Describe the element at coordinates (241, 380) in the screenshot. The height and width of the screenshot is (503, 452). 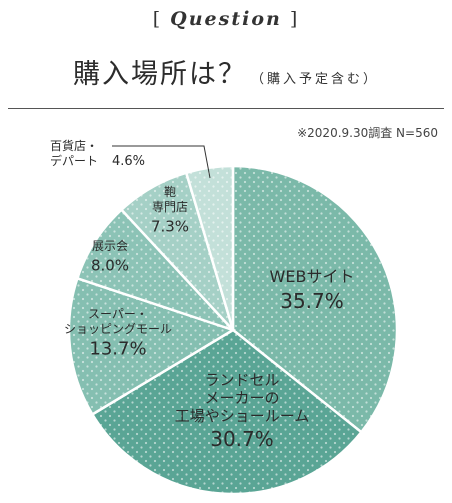
I see `slice-label-maker-line-0: ランドセル` at that location.